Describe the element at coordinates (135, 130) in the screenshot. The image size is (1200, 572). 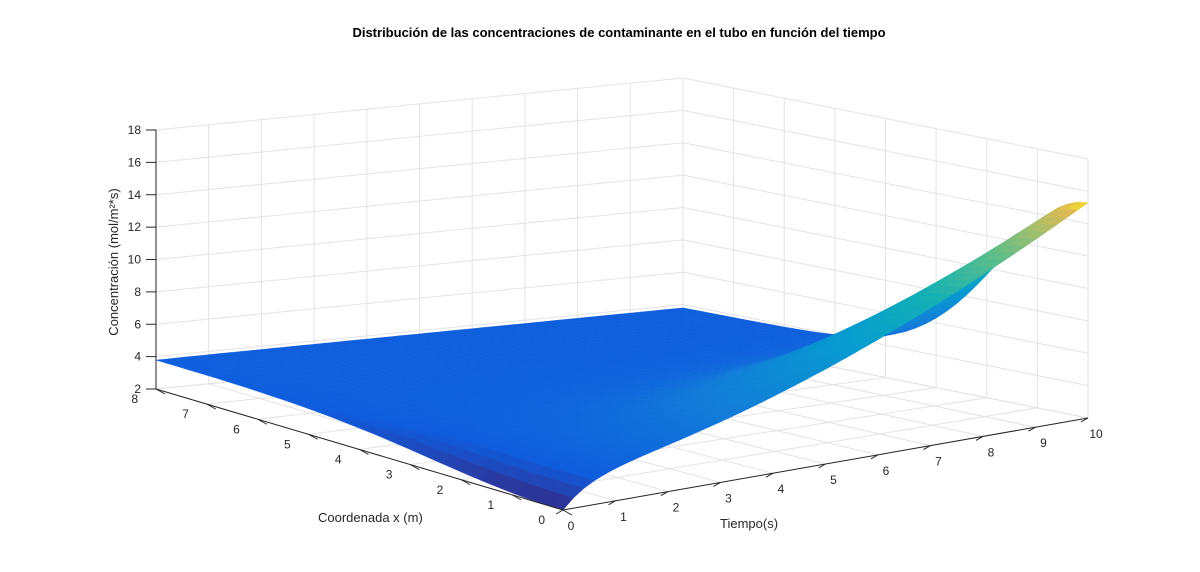
I see `z-tick-label: 18` at that location.